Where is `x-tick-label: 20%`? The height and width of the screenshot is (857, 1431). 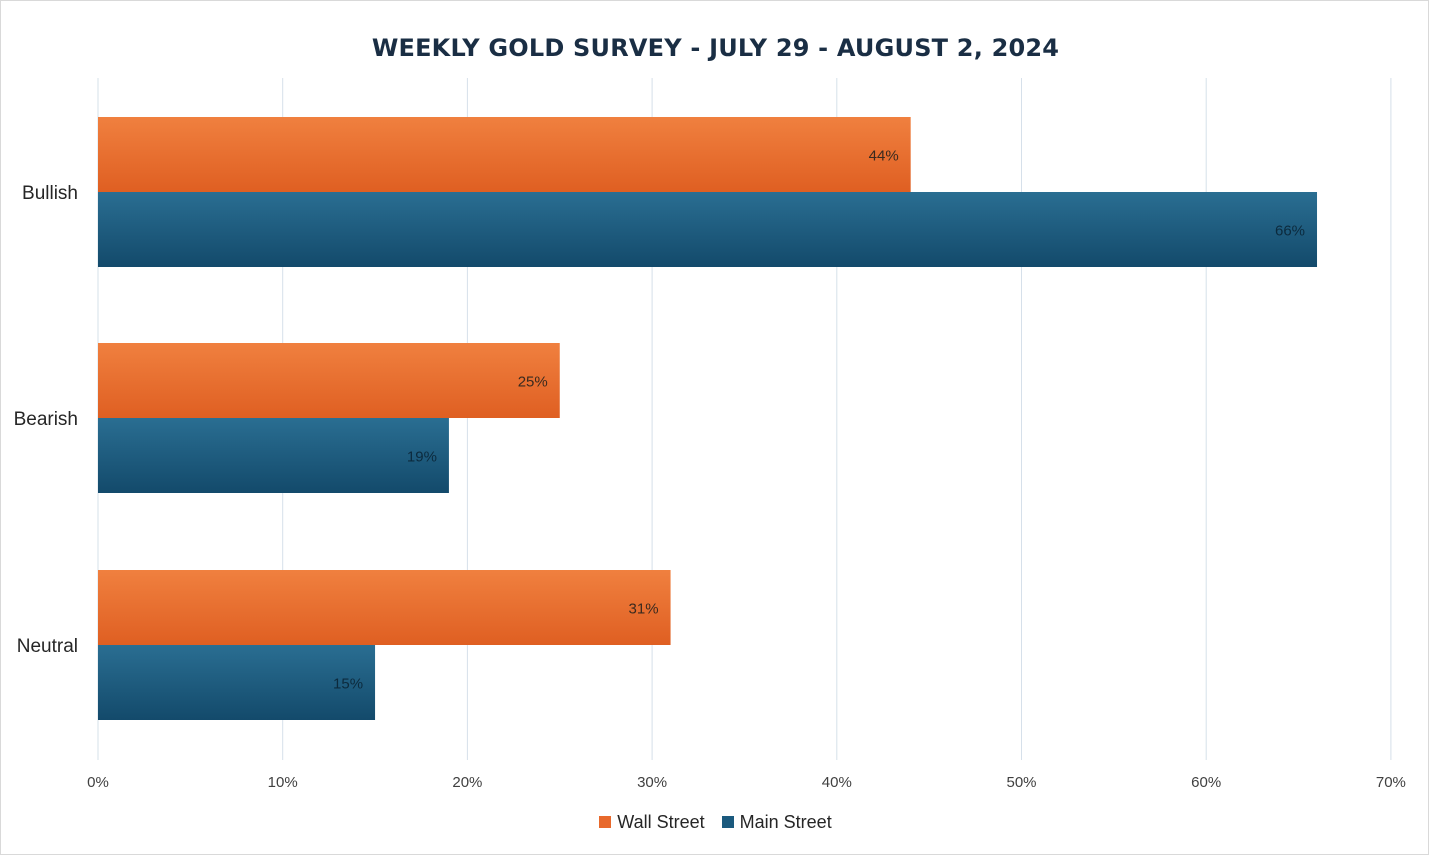 x-tick-label: 20% is located at coordinates (467, 782).